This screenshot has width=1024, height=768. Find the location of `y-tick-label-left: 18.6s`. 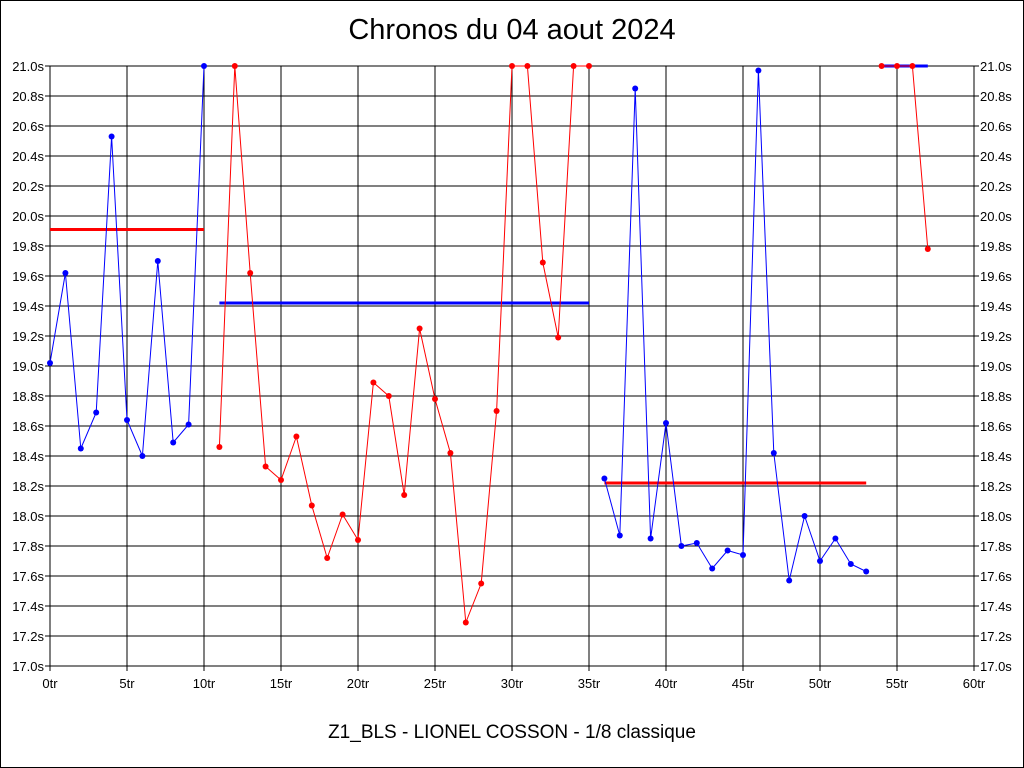

y-tick-label-left: 18.6s is located at coordinates (28, 426).